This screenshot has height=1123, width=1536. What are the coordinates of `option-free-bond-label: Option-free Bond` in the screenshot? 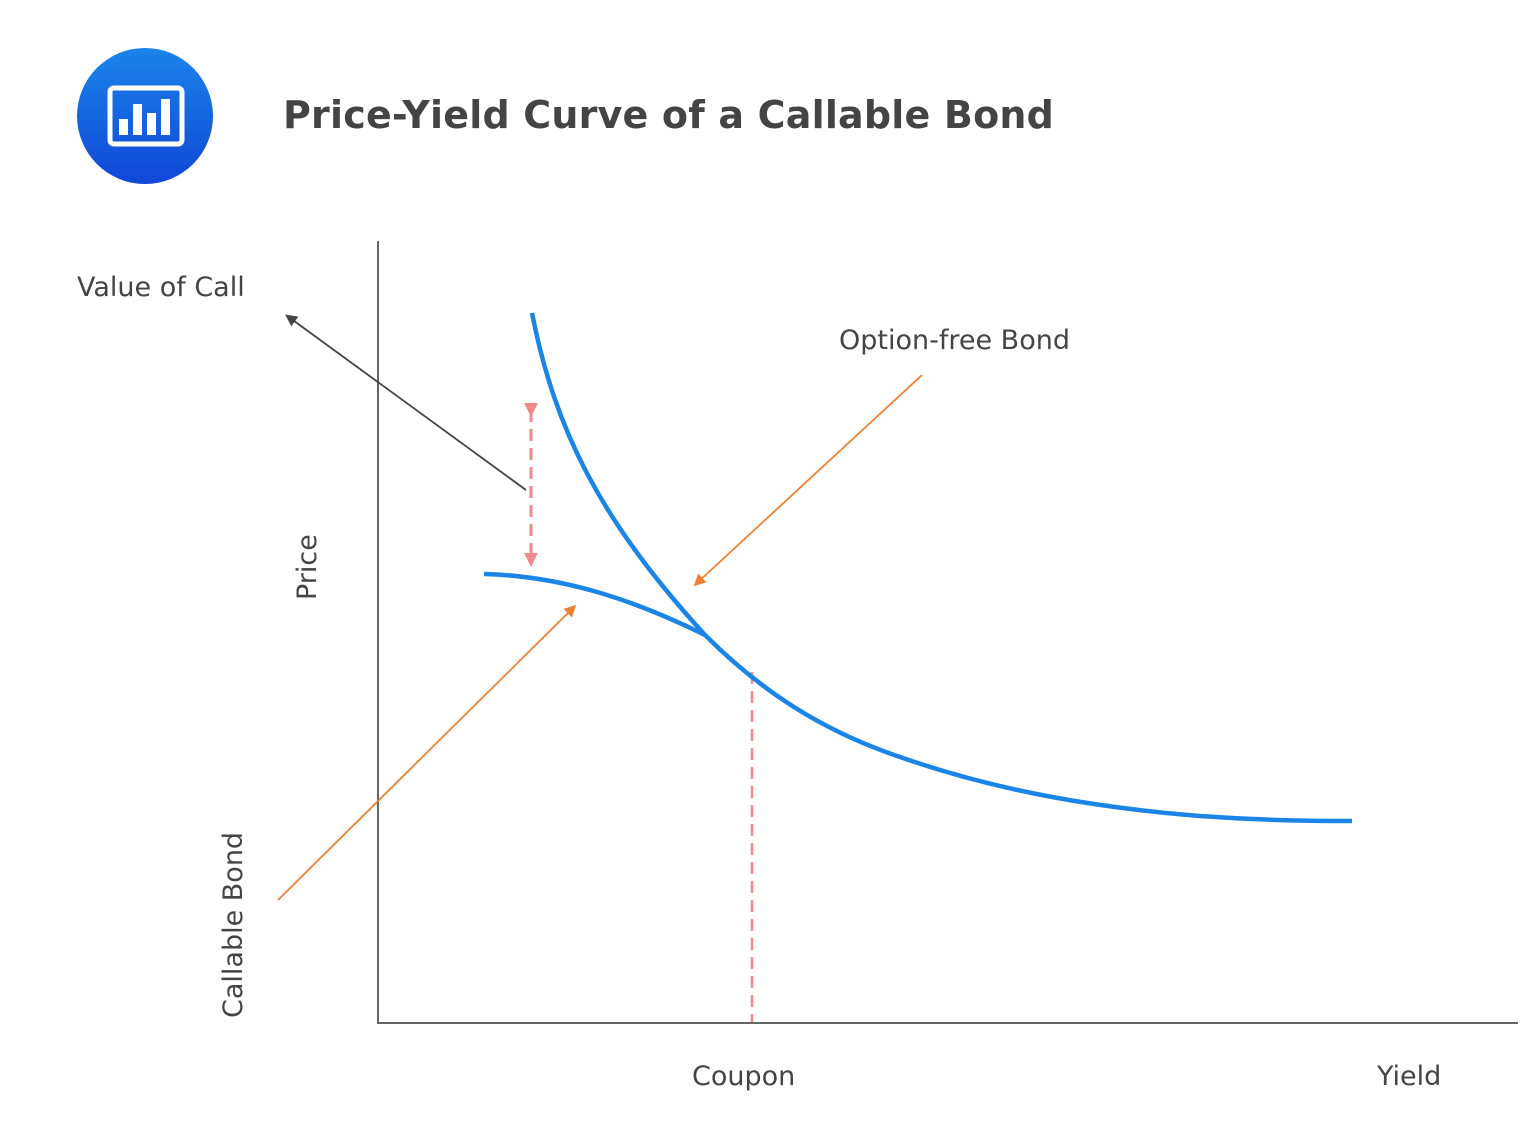 It's located at (954, 340).